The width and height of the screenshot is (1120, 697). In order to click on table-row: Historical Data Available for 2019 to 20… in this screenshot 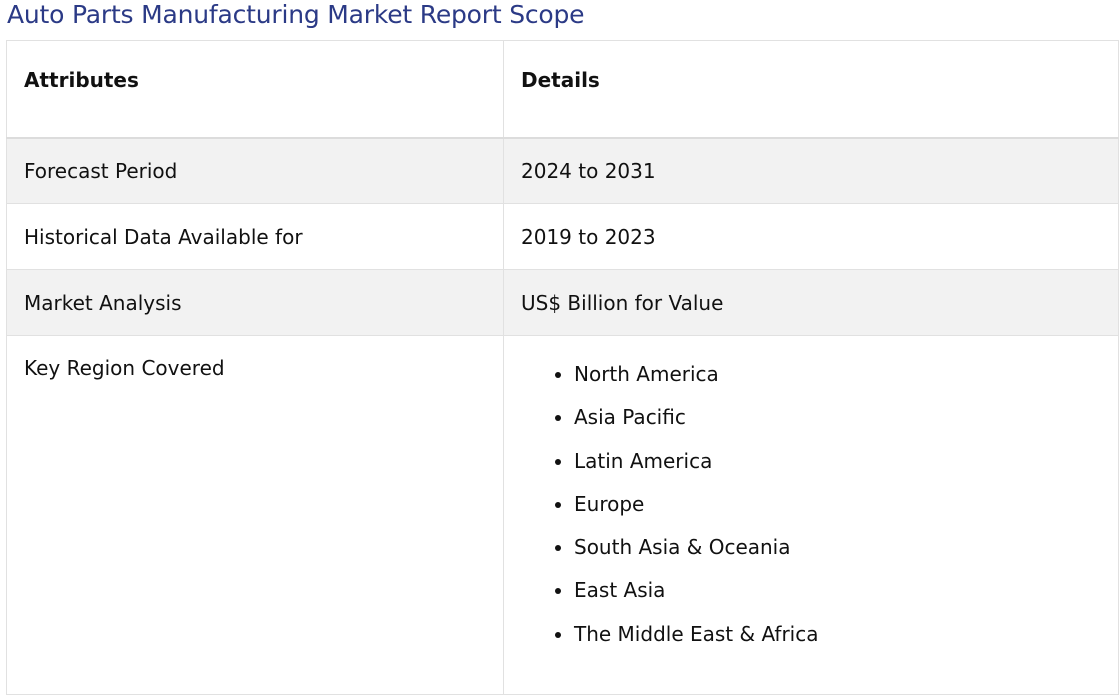, I will do `click(562, 236)`.